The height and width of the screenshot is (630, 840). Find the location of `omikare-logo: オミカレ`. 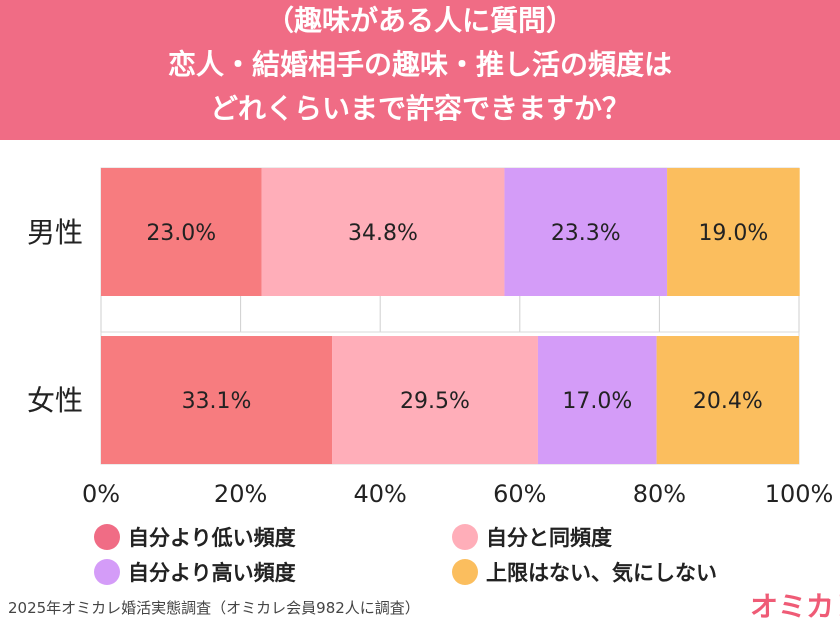

omikare-logo: オミカレ is located at coordinates (795, 606).